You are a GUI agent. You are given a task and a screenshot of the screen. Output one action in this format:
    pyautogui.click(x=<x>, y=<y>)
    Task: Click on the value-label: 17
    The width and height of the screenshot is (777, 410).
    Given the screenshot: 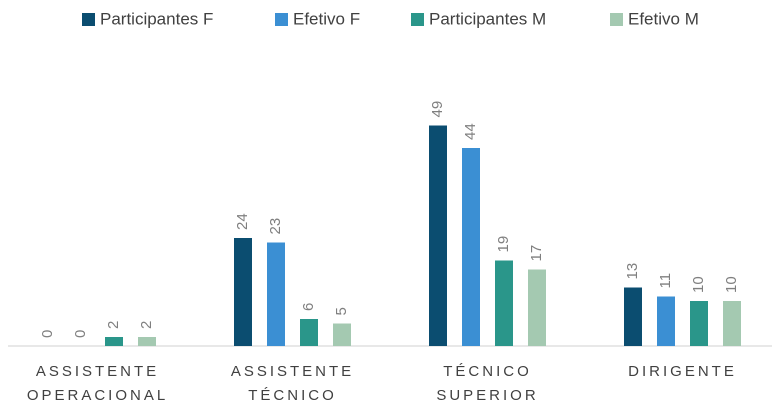 What is the action you would take?
    pyautogui.click(x=536, y=253)
    